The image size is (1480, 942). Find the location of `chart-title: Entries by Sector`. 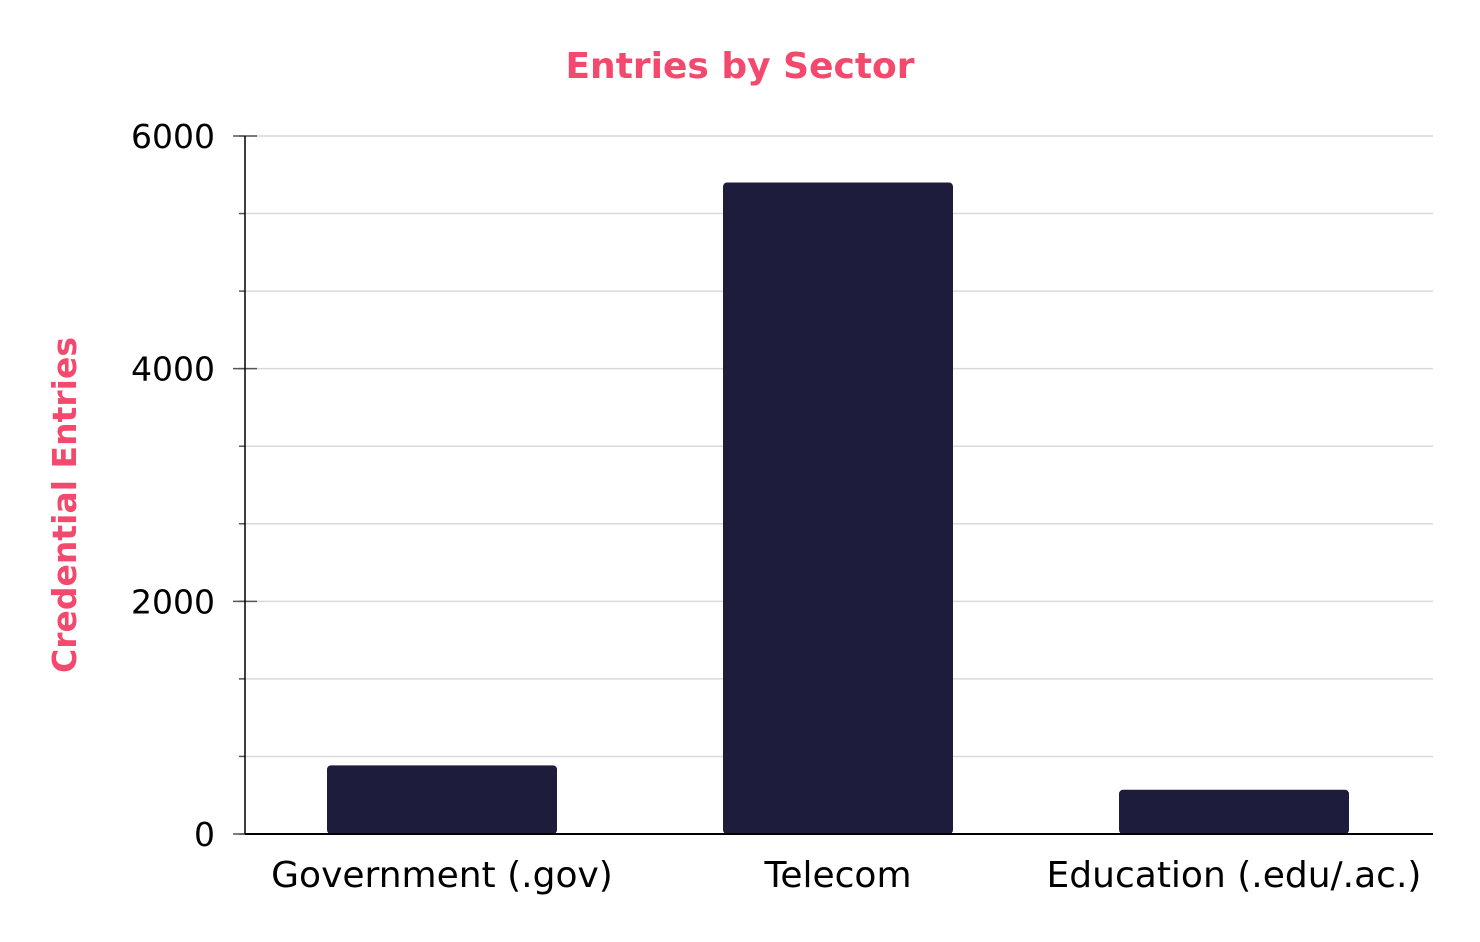

chart-title: Entries by Sector is located at coordinates (739, 66).